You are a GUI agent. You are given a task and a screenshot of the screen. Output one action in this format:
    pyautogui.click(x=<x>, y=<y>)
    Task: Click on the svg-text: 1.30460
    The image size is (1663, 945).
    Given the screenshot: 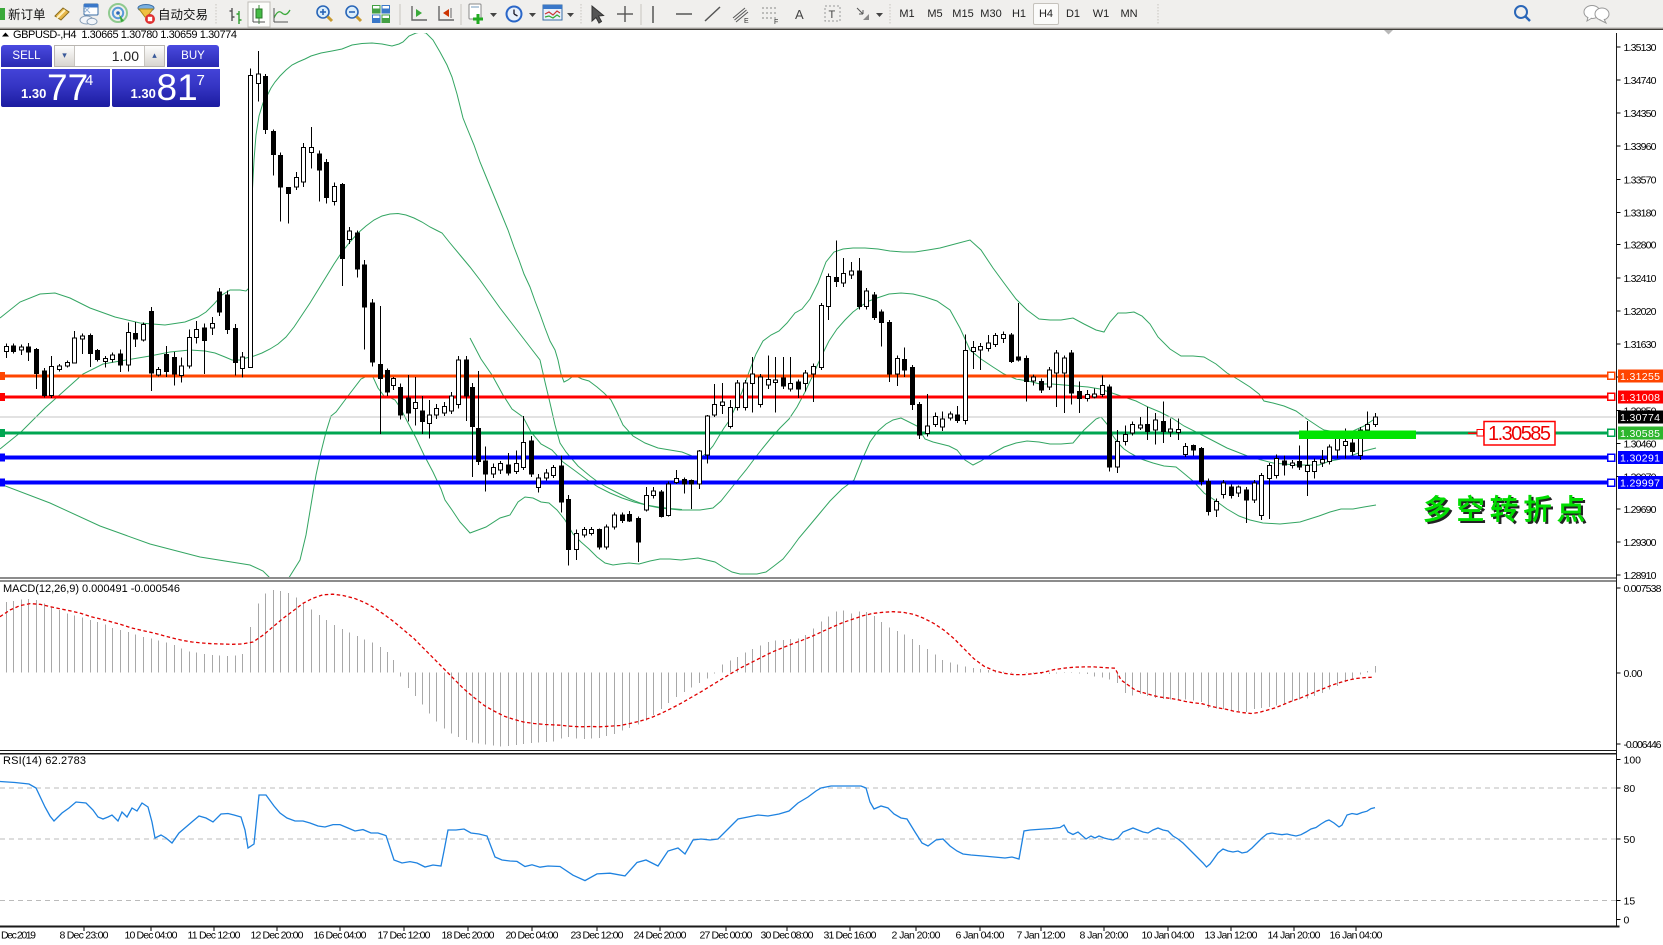 What is the action you would take?
    pyautogui.click(x=1640, y=444)
    